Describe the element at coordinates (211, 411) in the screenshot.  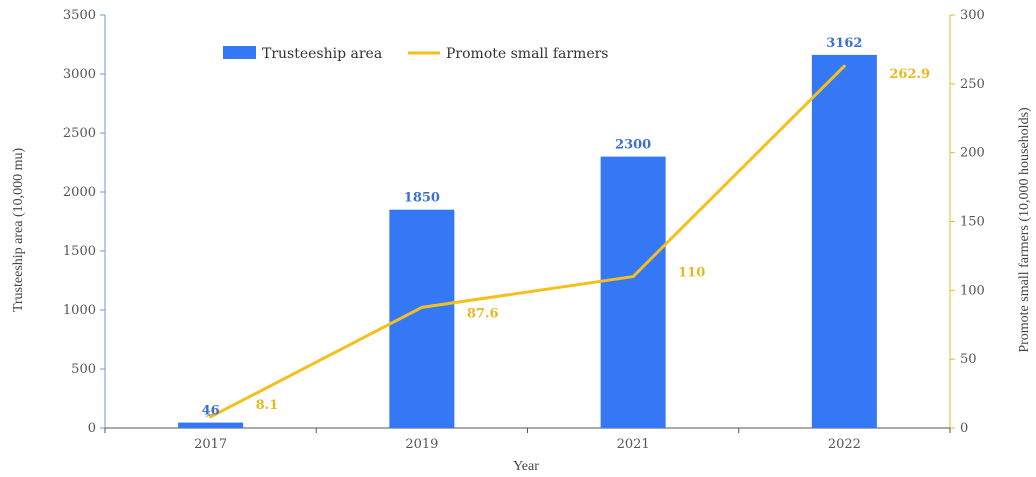
I see `bar-value-label: 46` at that location.